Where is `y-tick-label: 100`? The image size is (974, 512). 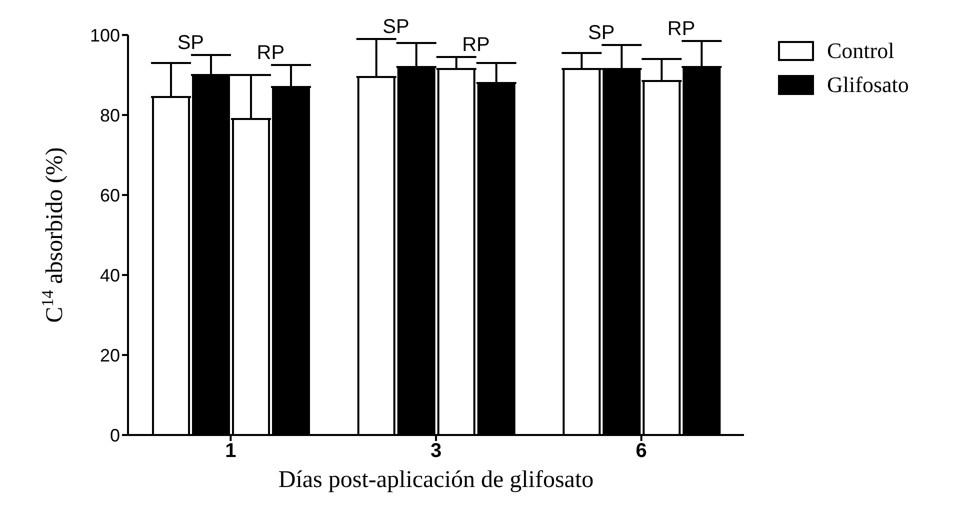 y-tick-label: 100 is located at coordinates (105, 35).